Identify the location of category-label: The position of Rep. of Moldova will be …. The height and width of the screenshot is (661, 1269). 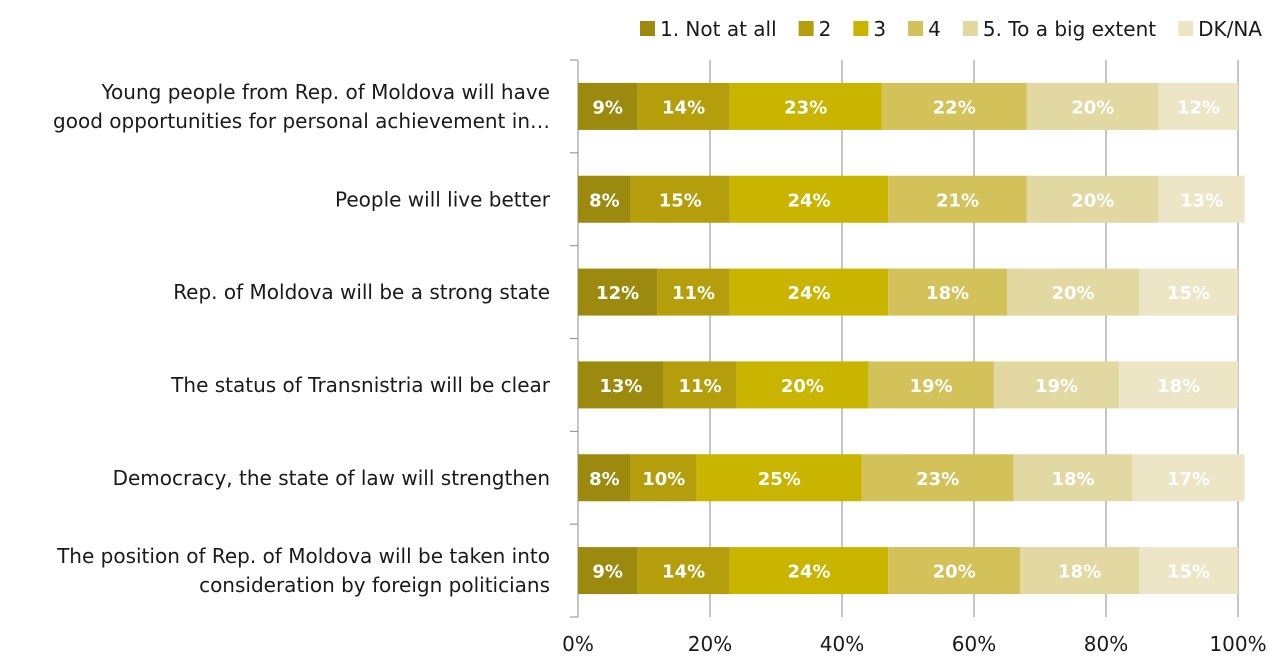
(303, 556).